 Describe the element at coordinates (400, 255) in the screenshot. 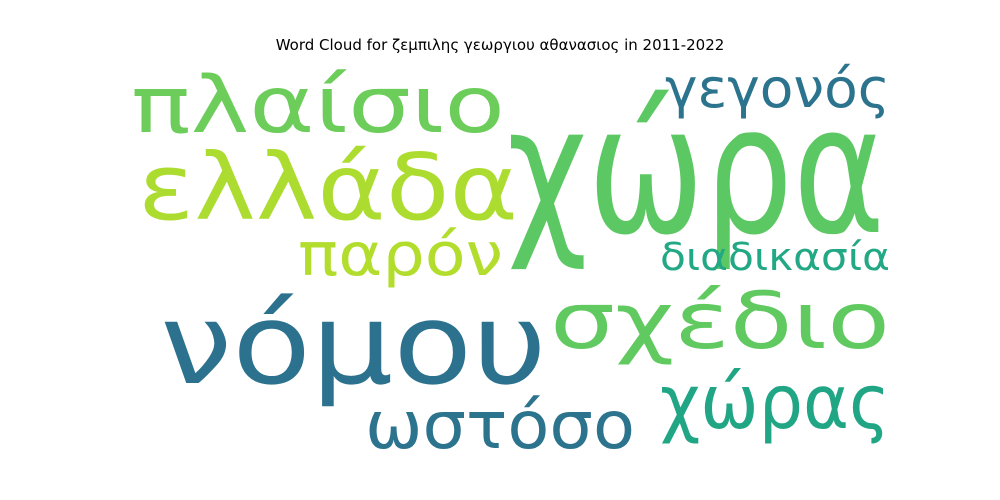

I see `word-8: παρόν` at that location.